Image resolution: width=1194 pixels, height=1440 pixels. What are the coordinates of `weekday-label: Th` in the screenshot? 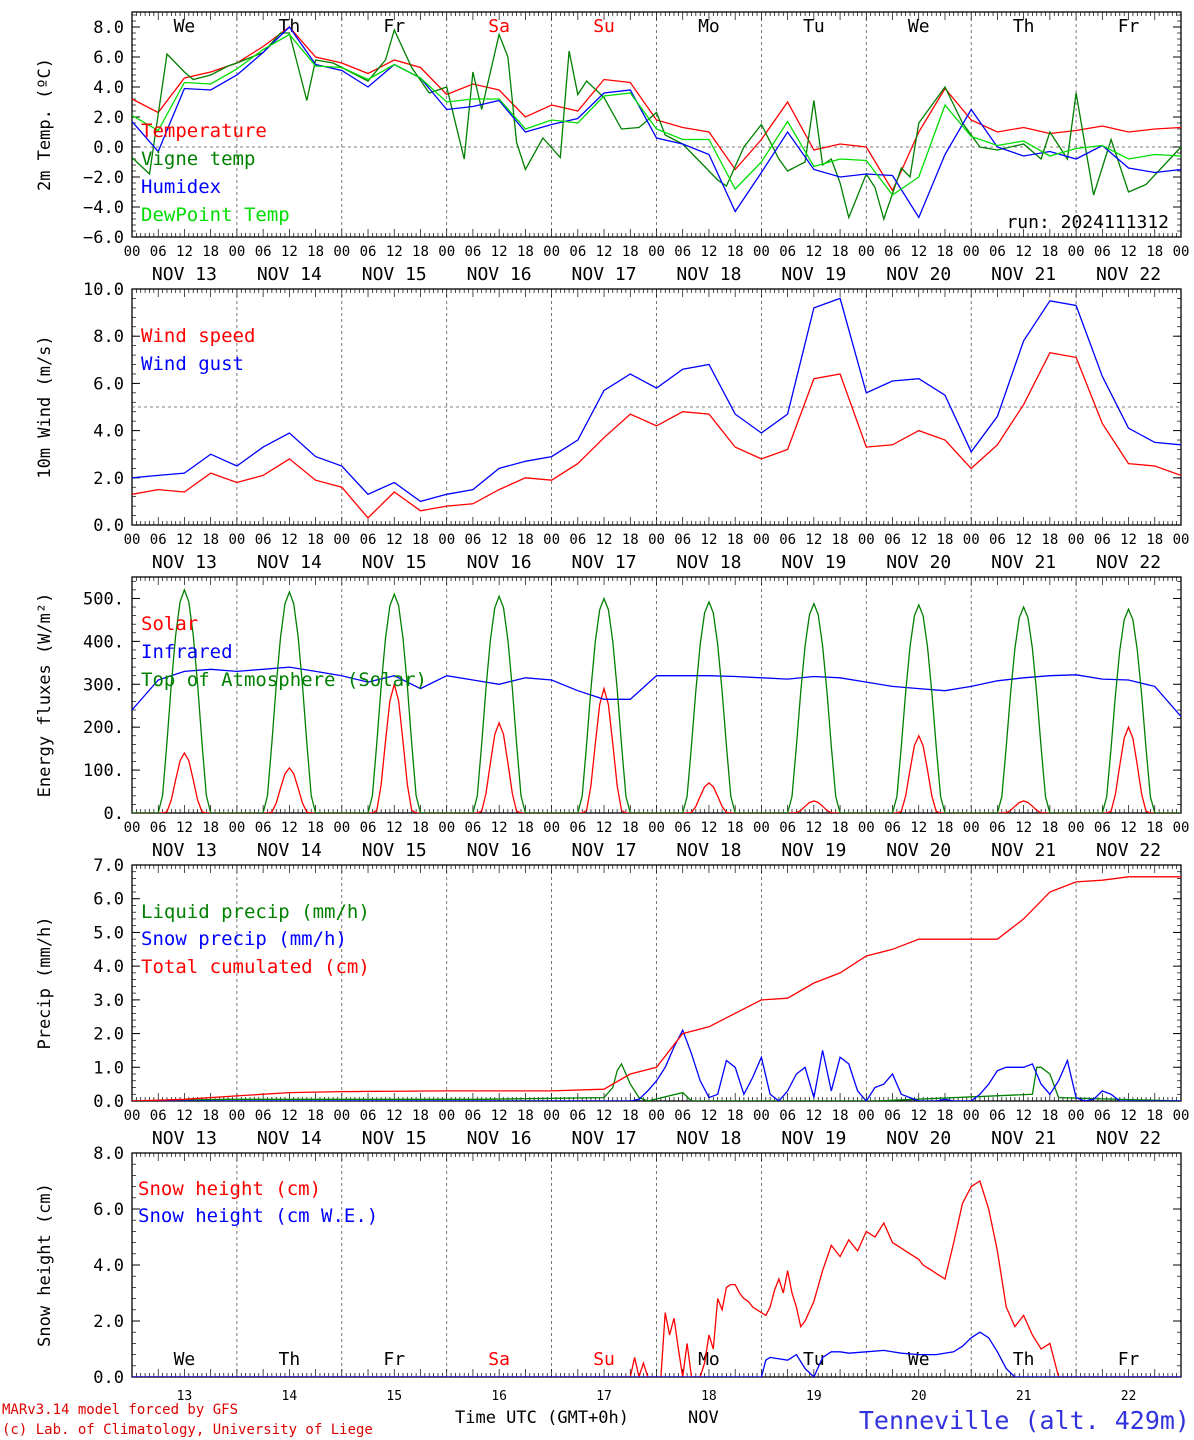 It's located at (1024, 1359).